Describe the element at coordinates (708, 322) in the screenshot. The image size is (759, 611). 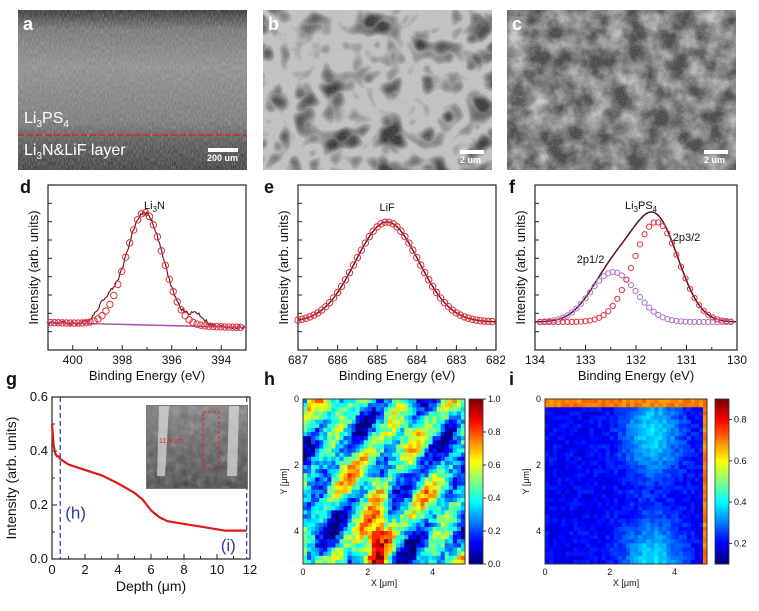
I see `data-point-2p1` at that location.